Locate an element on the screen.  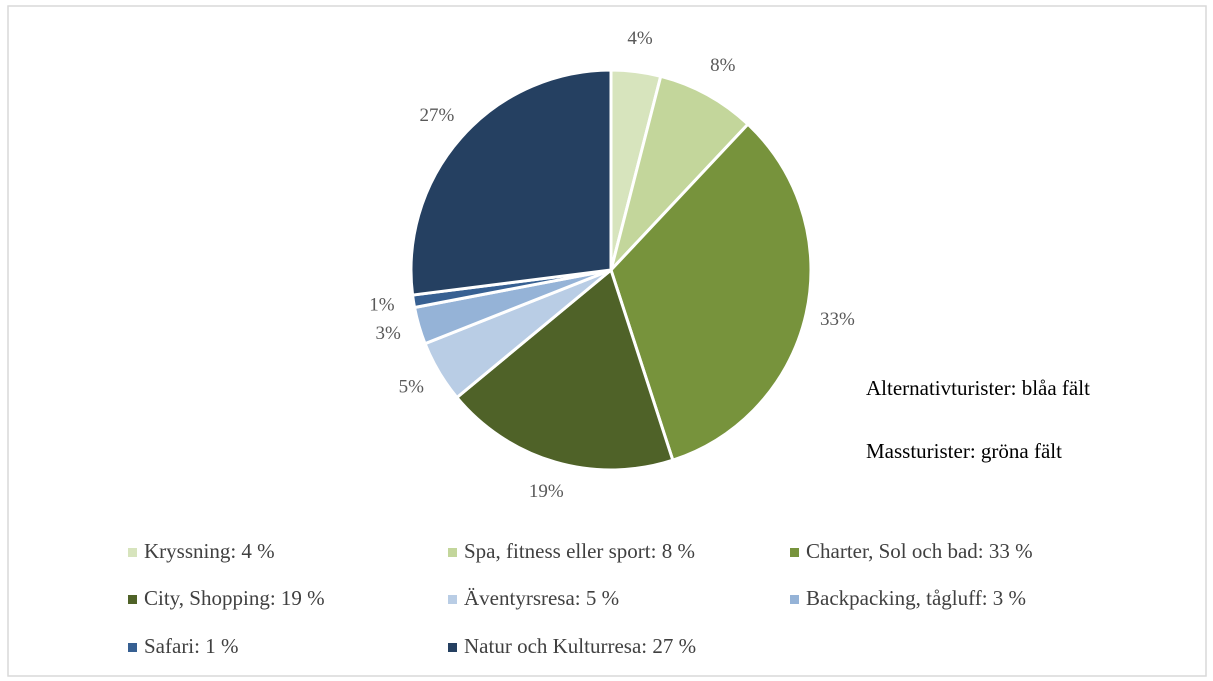
data-label: 3% is located at coordinates (389, 333).